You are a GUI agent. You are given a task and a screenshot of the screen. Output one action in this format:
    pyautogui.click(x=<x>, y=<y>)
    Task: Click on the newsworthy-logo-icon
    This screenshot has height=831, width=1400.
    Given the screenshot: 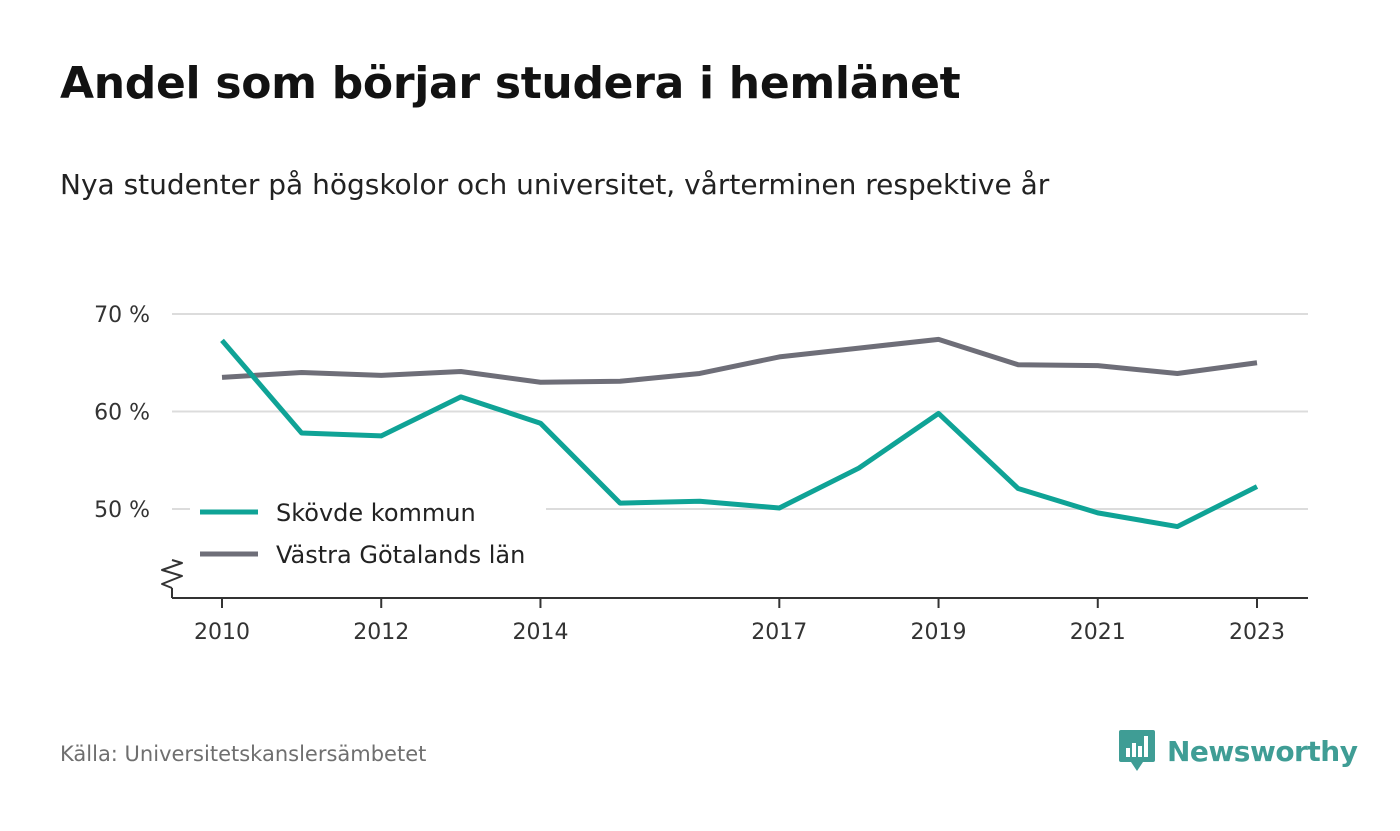 What is the action you would take?
    pyautogui.click(x=1137, y=750)
    